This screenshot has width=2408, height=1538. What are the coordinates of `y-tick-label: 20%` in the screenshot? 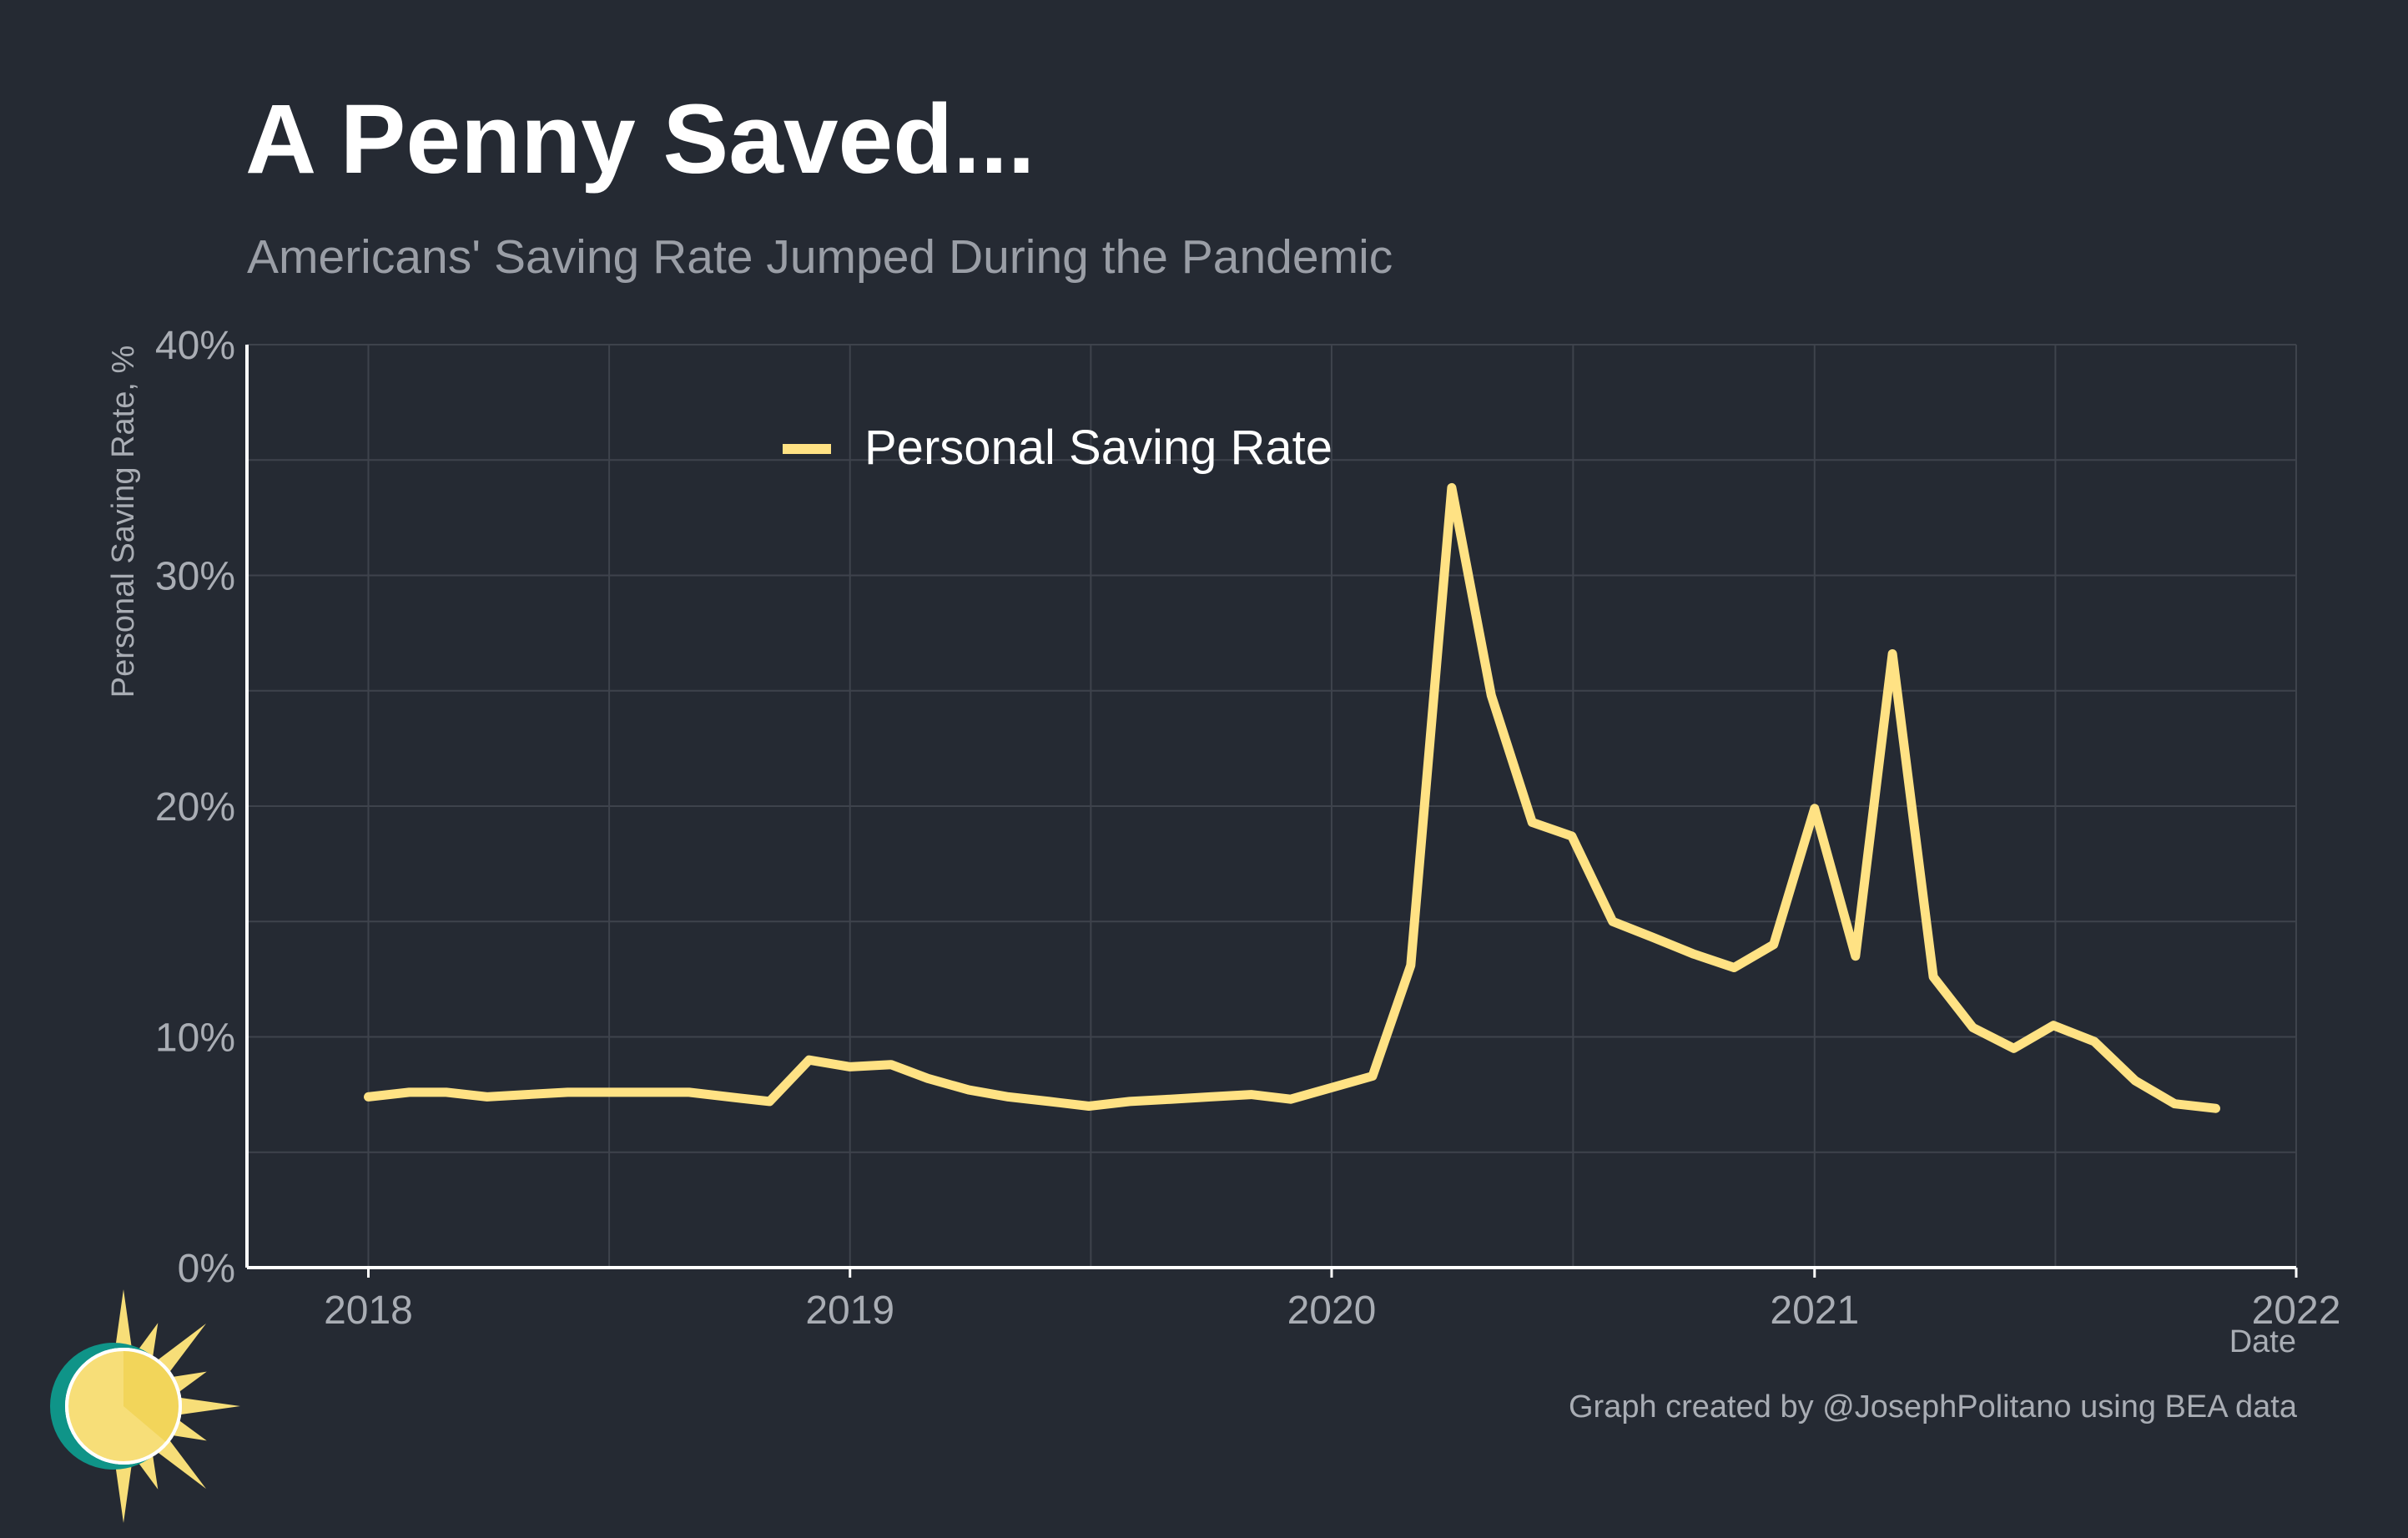 It's located at (195, 807).